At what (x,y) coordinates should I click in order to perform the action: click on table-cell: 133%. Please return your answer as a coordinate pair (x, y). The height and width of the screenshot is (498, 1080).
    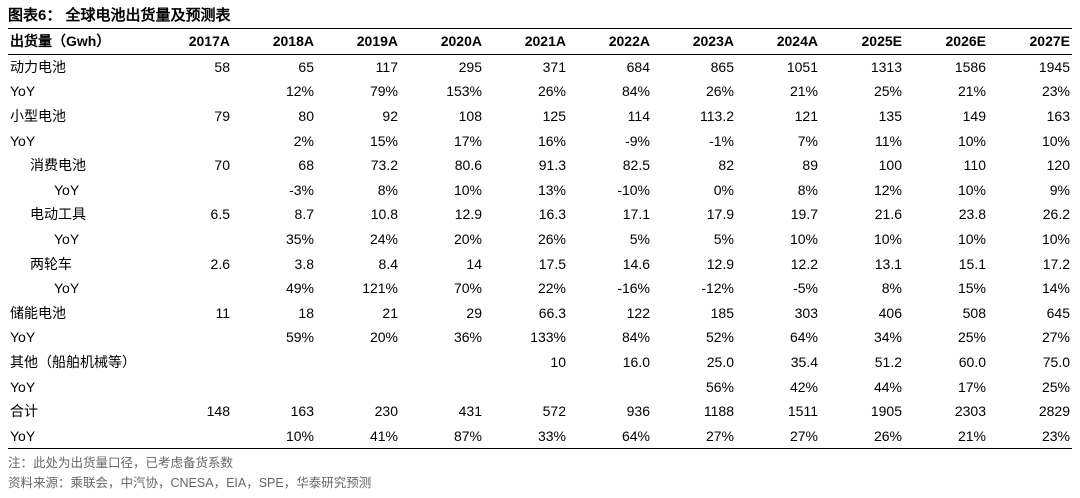
    Looking at the image, I should click on (548, 337).